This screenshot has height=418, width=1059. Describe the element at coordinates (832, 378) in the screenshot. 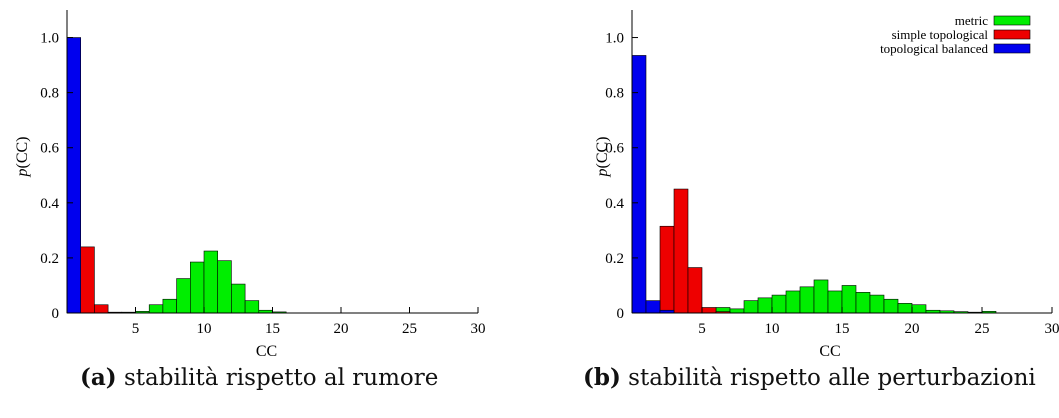

I see `caption-b-text: stabilità rispetto alle perturbazioni` at that location.